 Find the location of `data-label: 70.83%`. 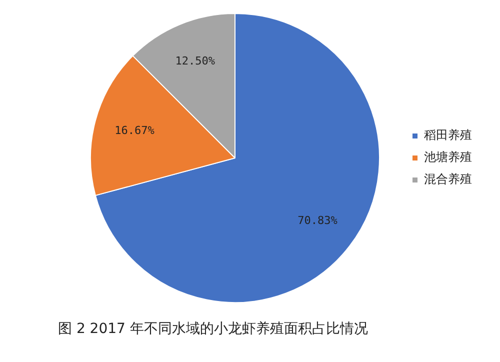

data-label: 70.83% is located at coordinates (318, 221).